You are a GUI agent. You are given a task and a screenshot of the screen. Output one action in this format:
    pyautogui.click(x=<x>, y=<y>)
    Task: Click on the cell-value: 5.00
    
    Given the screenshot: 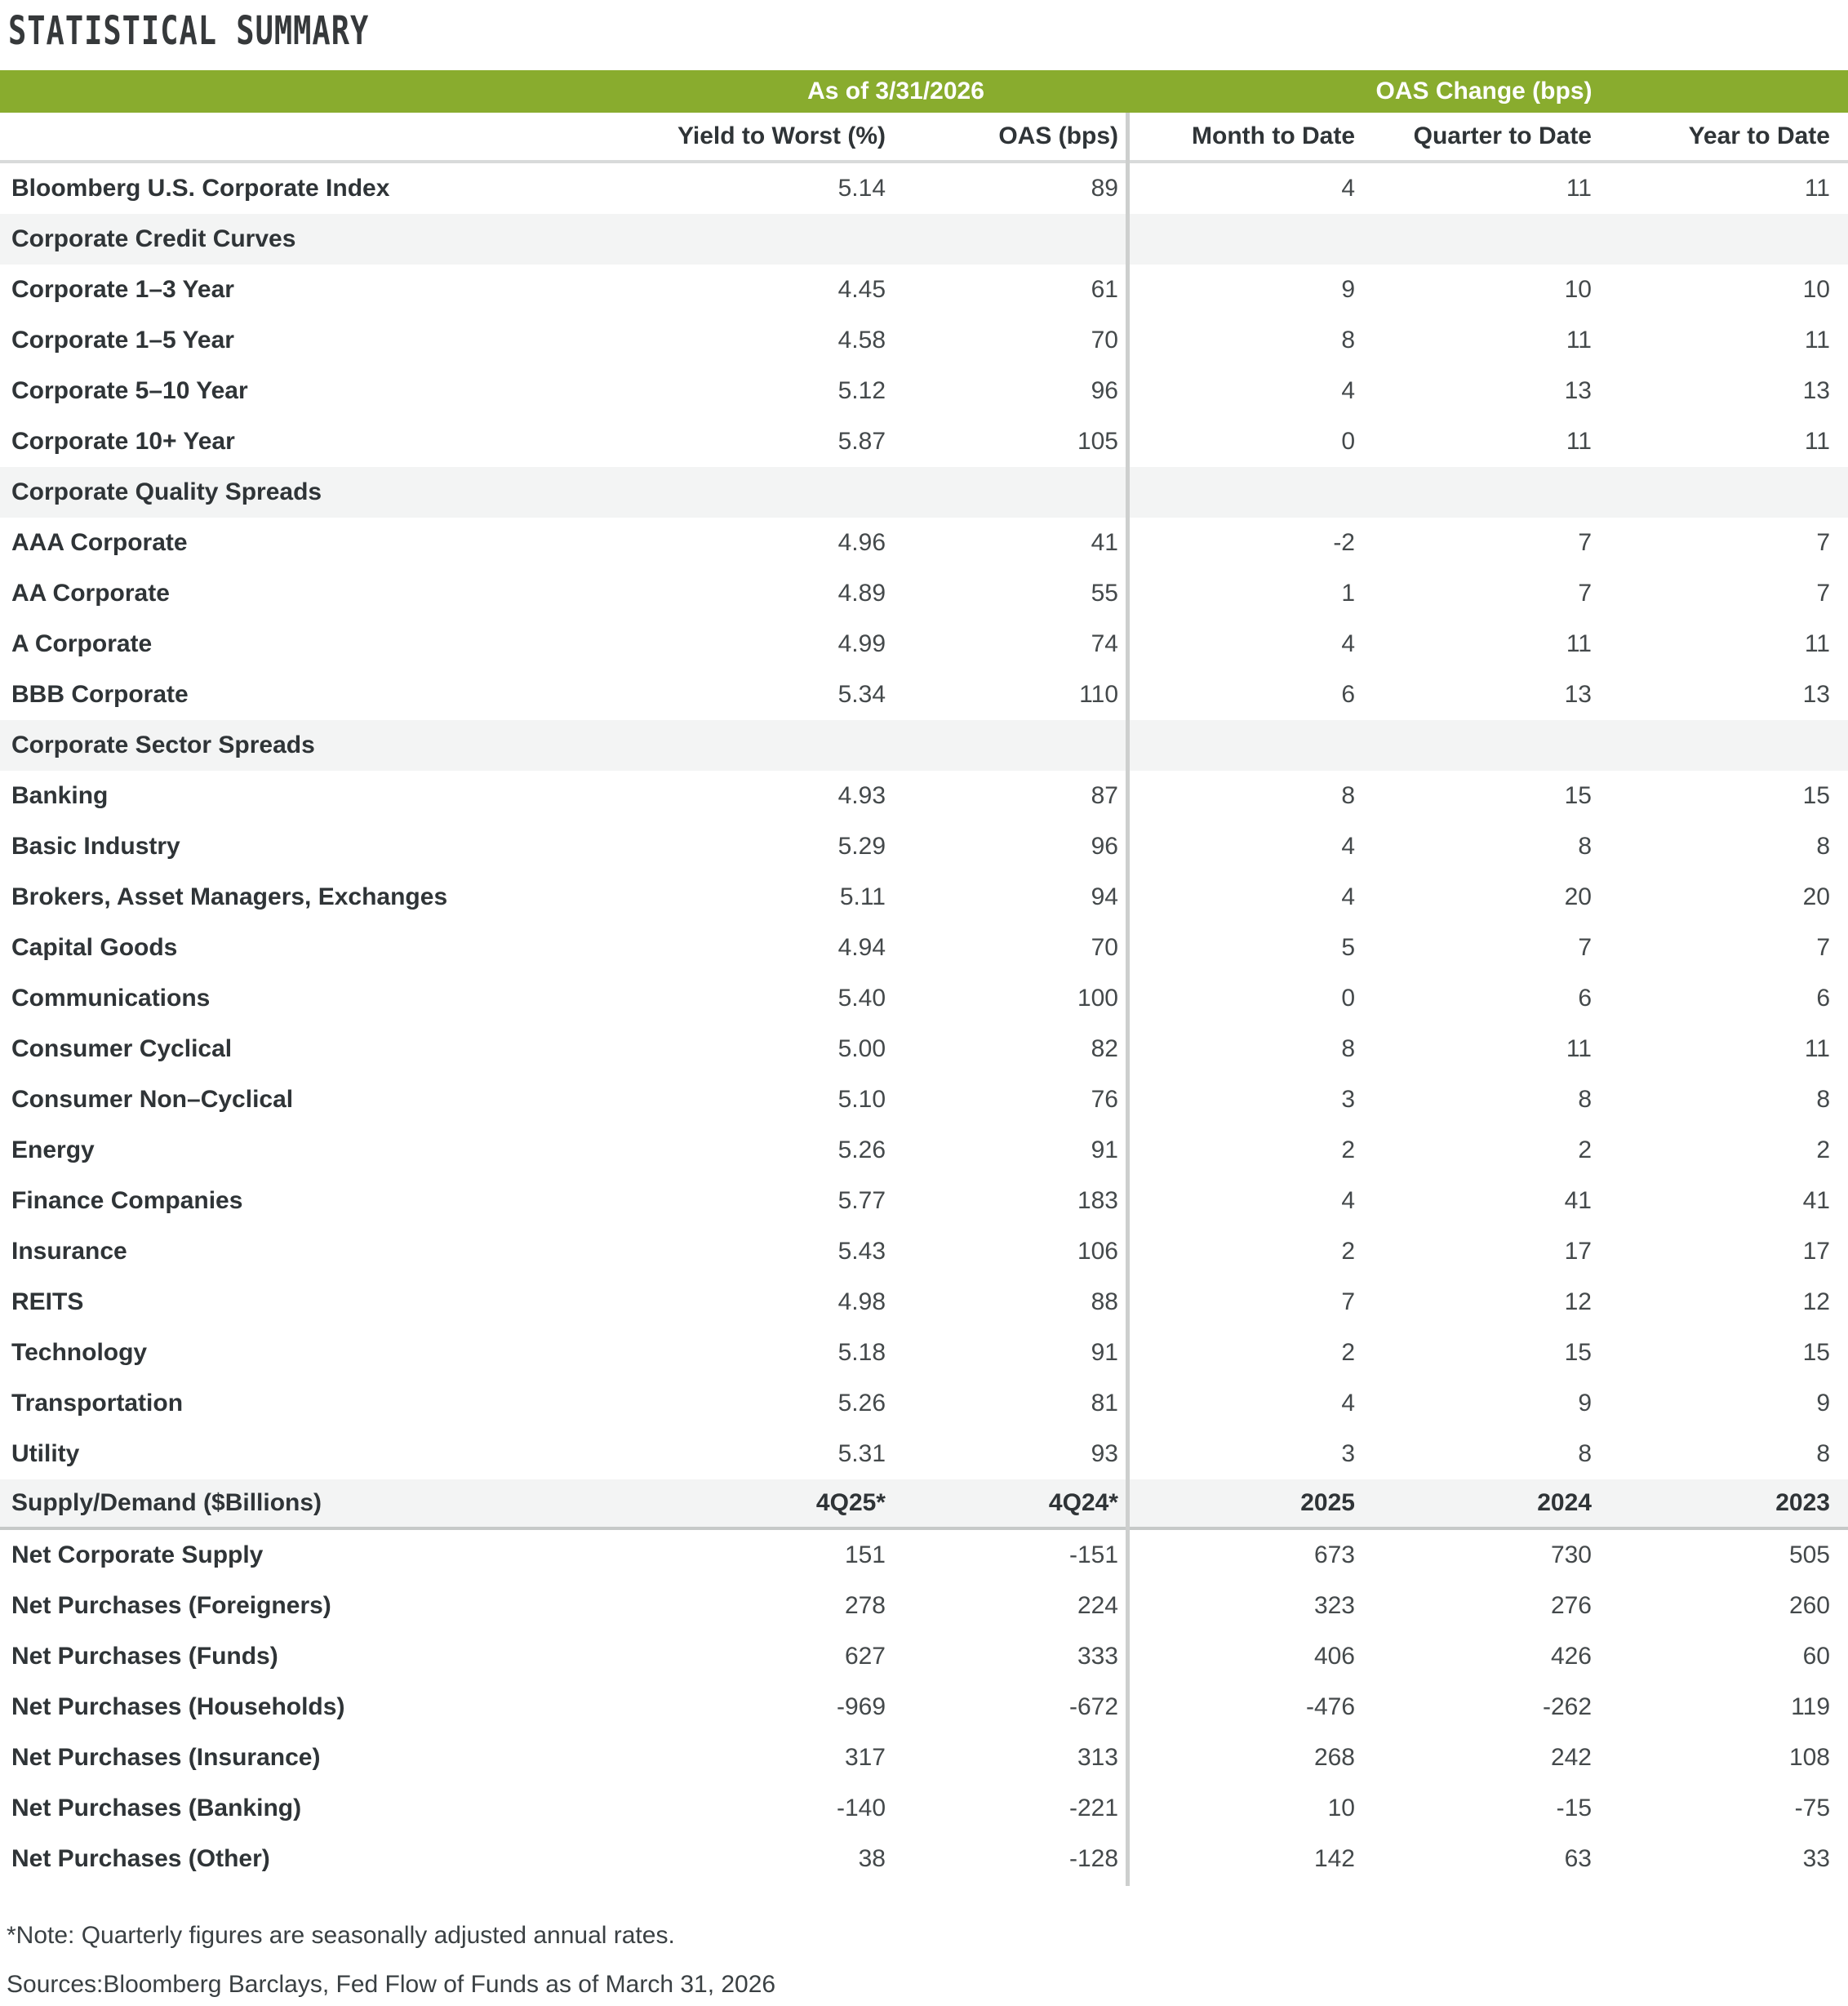 What is the action you would take?
    pyautogui.click(x=861, y=1049)
    